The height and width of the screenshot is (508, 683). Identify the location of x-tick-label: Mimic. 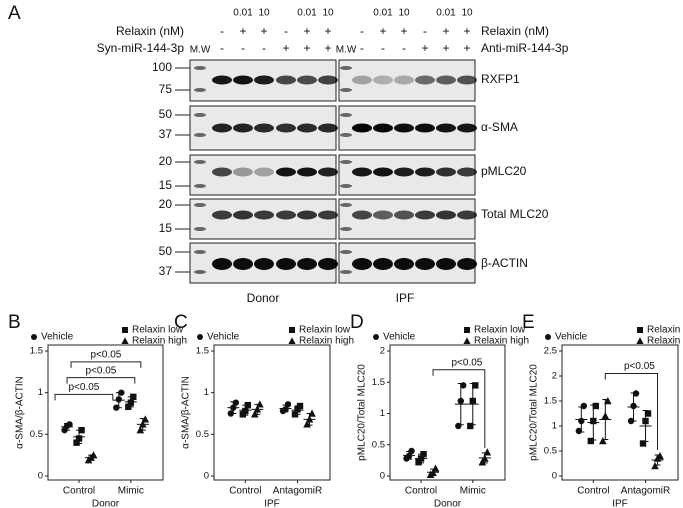
(473, 491).